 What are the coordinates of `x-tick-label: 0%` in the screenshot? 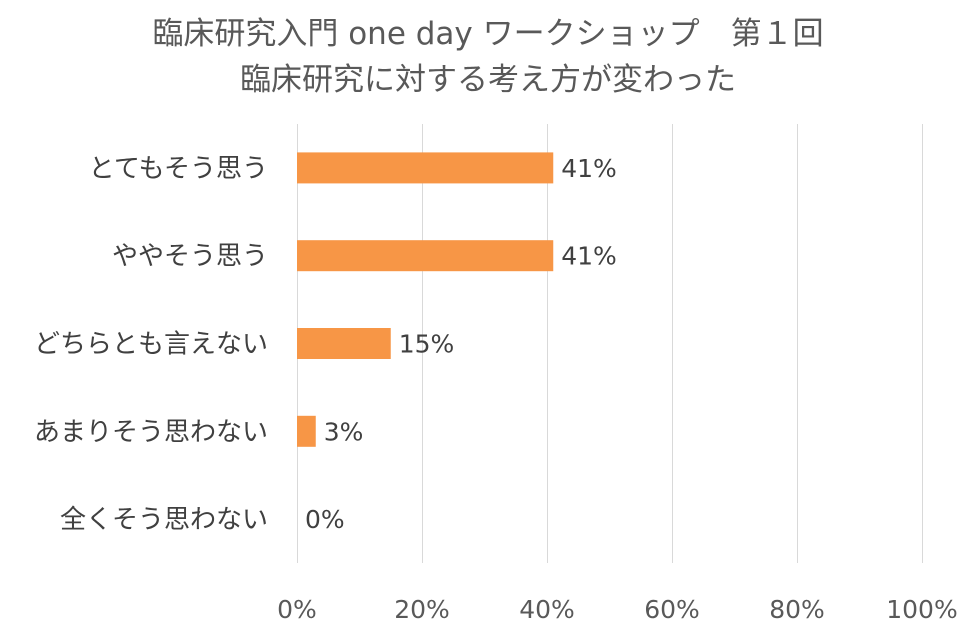 It's located at (297, 609).